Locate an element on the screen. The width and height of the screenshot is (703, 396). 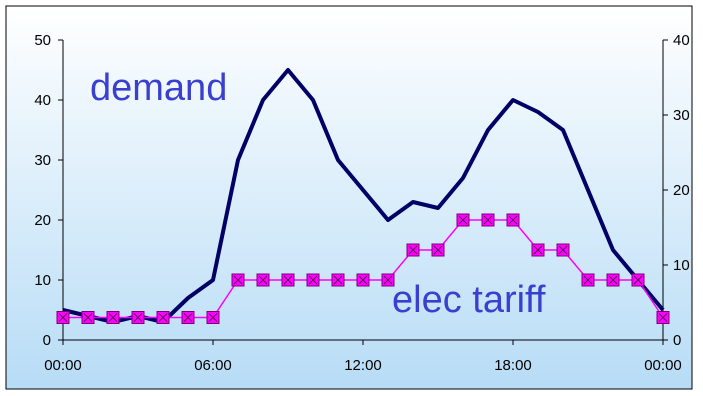
y-left-tick-label: 10 is located at coordinates (42, 280).